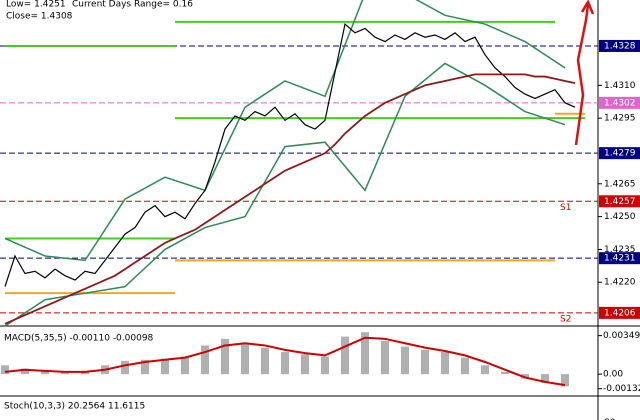 The height and width of the screenshot is (420, 640). Describe the element at coordinates (132, 5) in the screenshot. I see `header-text: Current Days Range= 0.16` at that location.